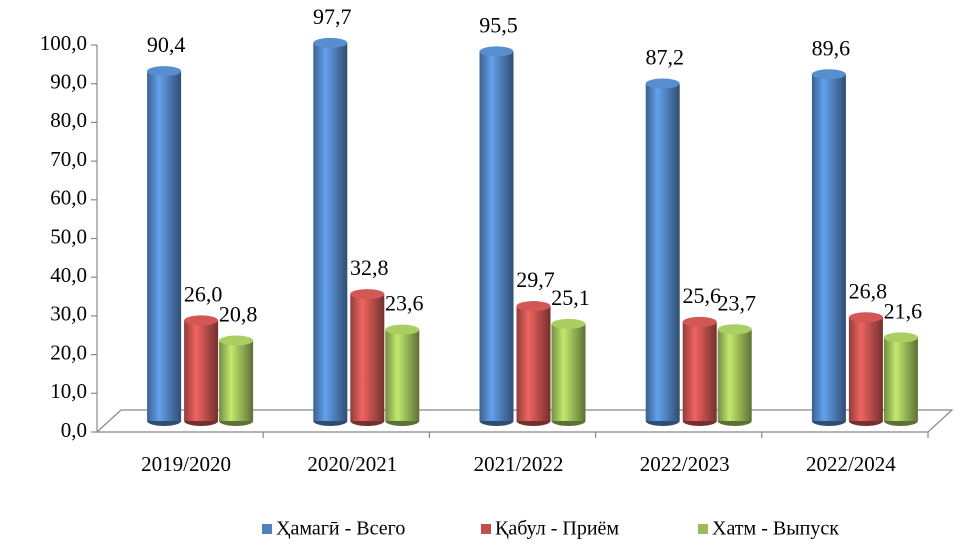 This screenshot has height=549, width=962. Describe the element at coordinates (68, 120) in the screenshot. I see `y-tick-label: 80,0` at that location.